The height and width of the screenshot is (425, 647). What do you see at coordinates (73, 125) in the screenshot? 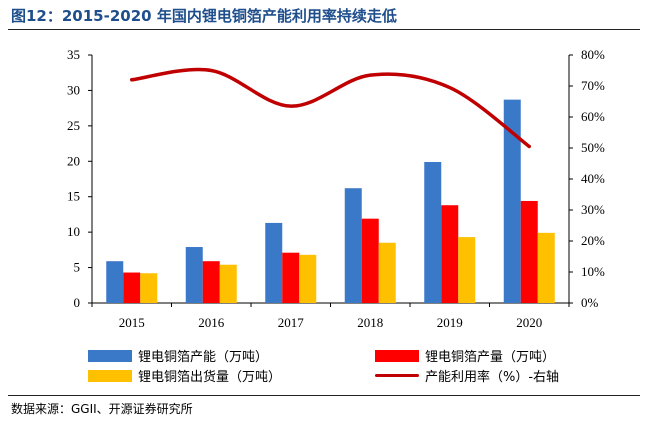
I see `y-left-tick-label: 25` at bounding box center [73, 125].